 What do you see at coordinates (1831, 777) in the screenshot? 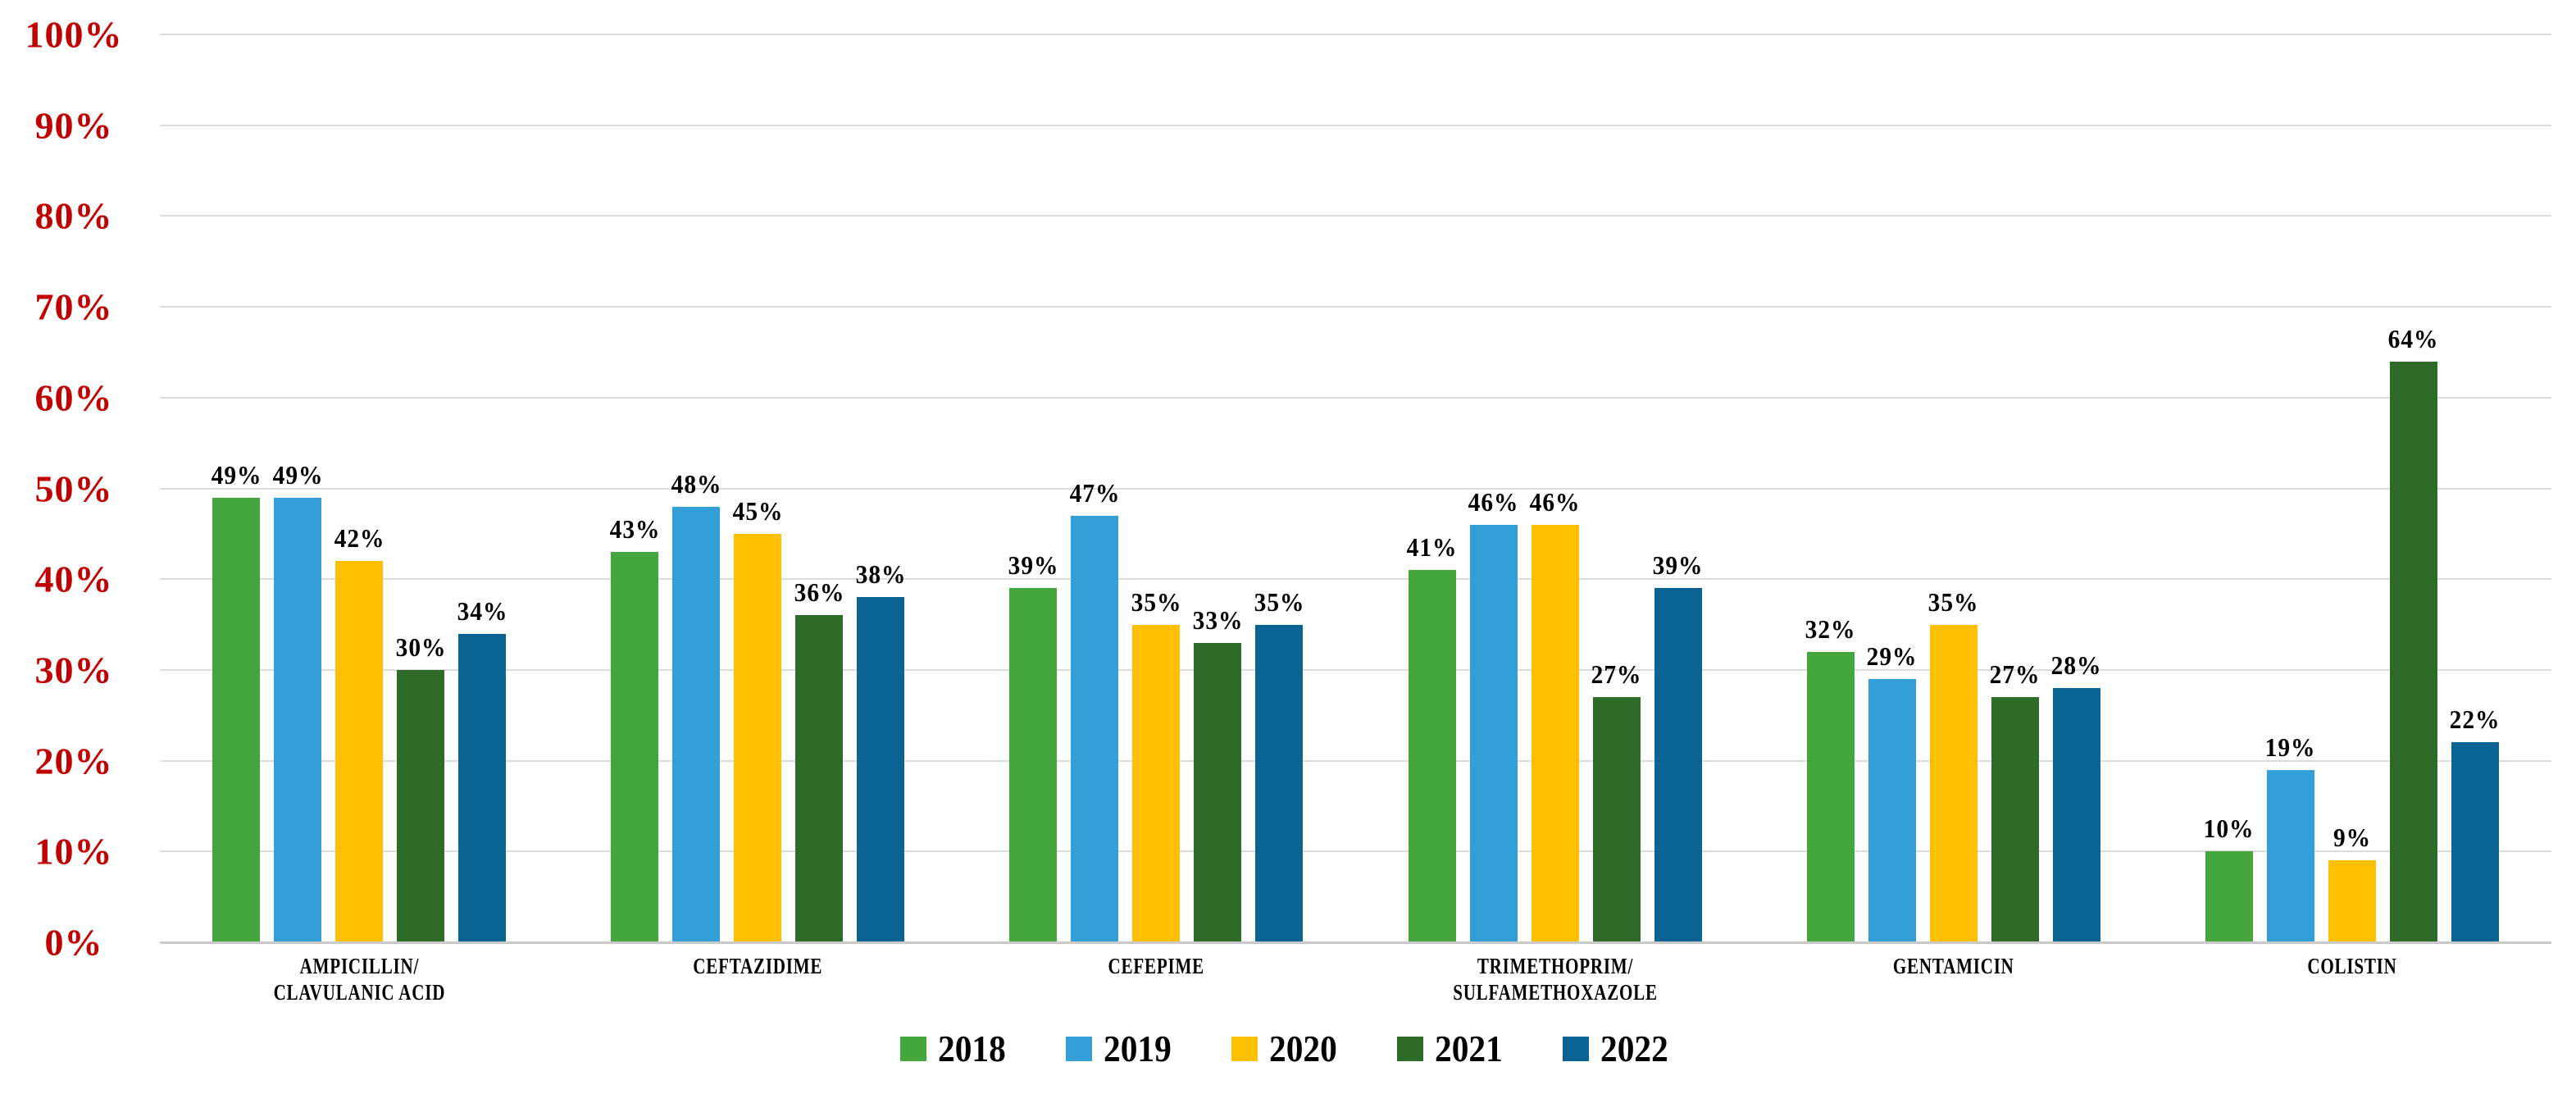
I see `bar-cell: 32%` at bounding box center [1831, 777].